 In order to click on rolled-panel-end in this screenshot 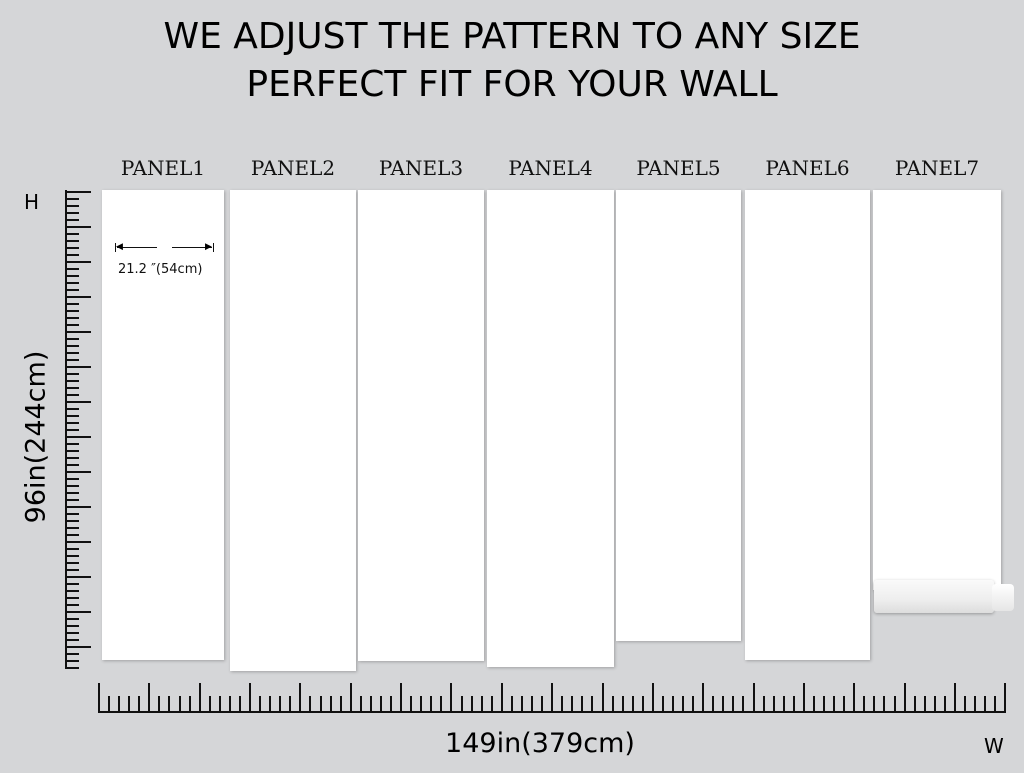, I will do `click(934, 596)`.